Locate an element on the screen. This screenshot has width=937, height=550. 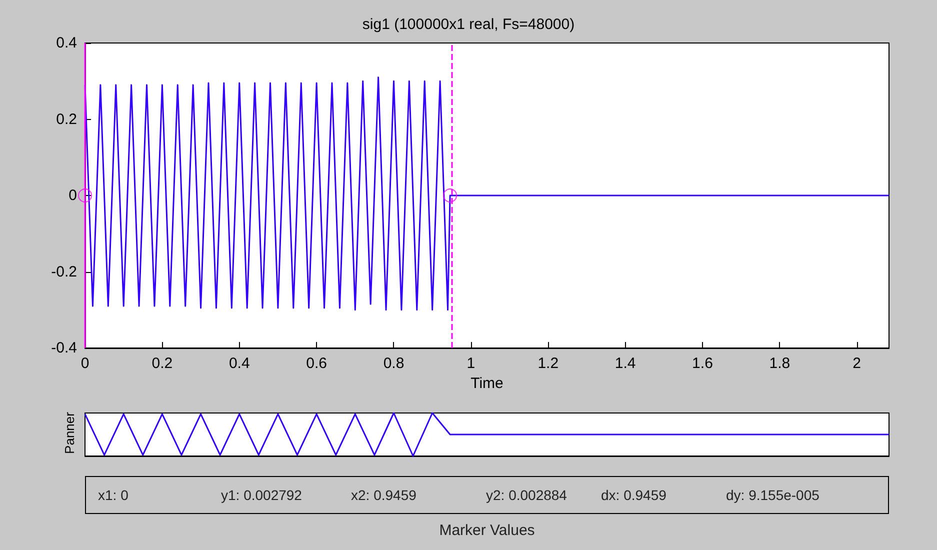
text: dx: 0.9459 is located at coordinates (633, 495).